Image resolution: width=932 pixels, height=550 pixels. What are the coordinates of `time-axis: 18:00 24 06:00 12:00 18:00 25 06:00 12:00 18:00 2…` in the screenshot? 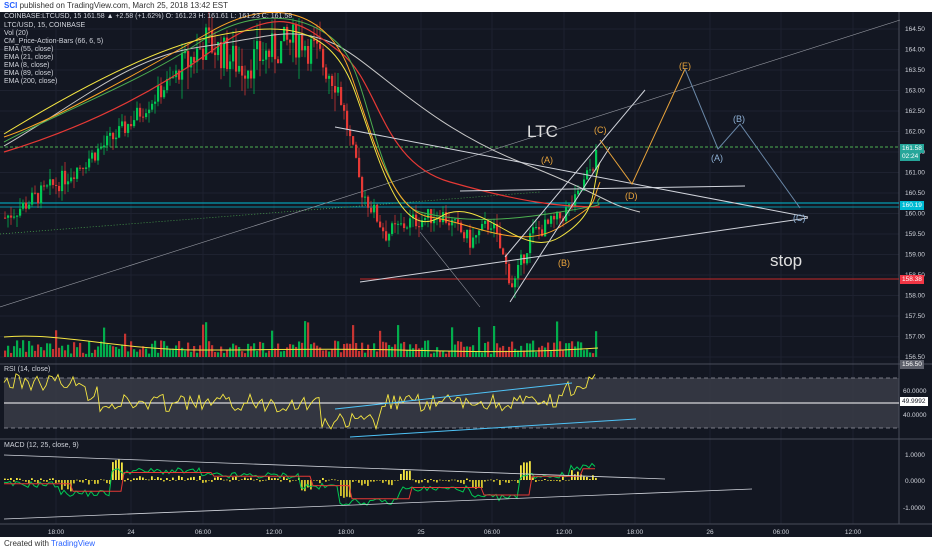 It's located at (455, 532).